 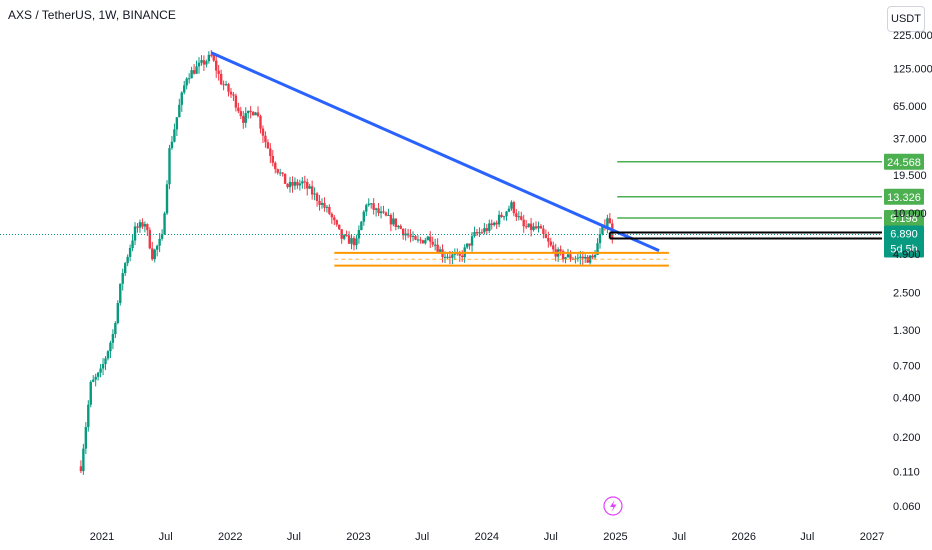 What do you see at coordinates (358, 537) in the screenshot?
I see `x-tick-label: 2023` at bounding box center [358, 537].